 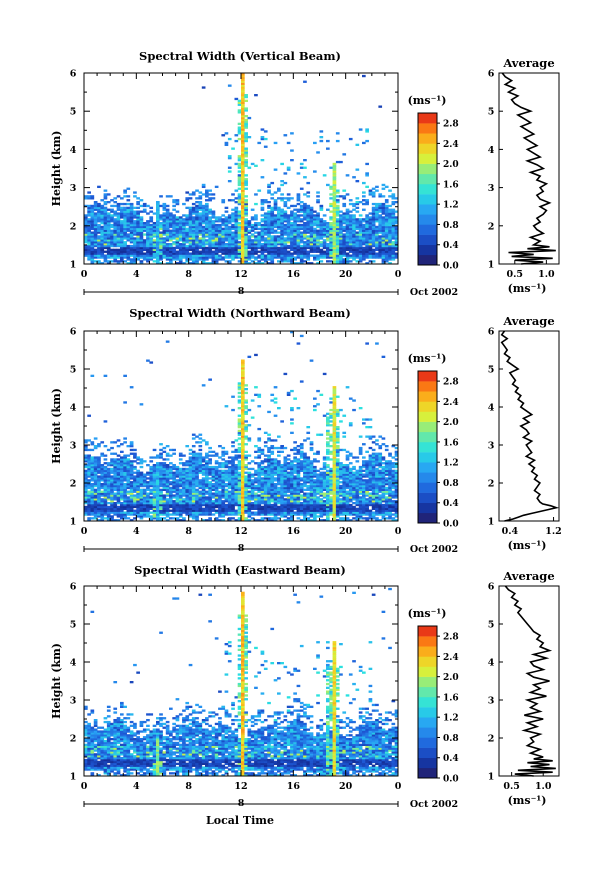 What do you see at coordinates (346, 274) in the screenshot?
I see `x-tick-label: 20` at bounding box center [346, 274].